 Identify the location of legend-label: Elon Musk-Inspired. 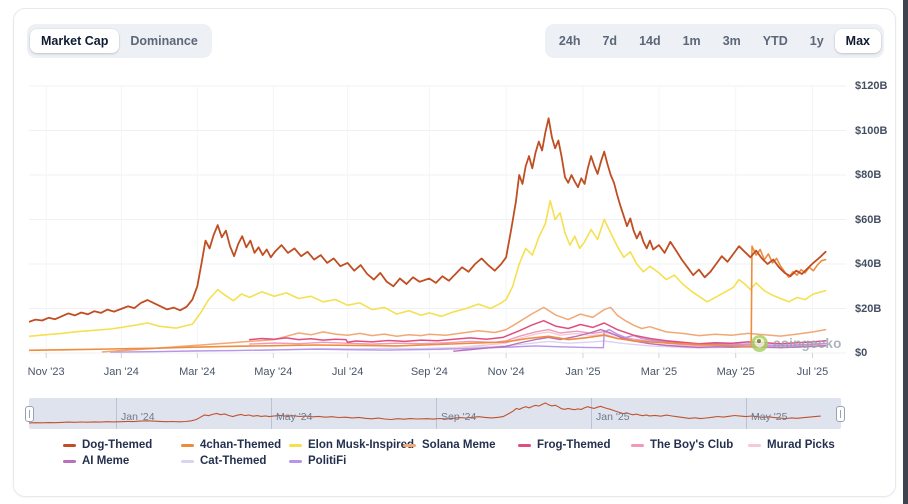
(361, 445).